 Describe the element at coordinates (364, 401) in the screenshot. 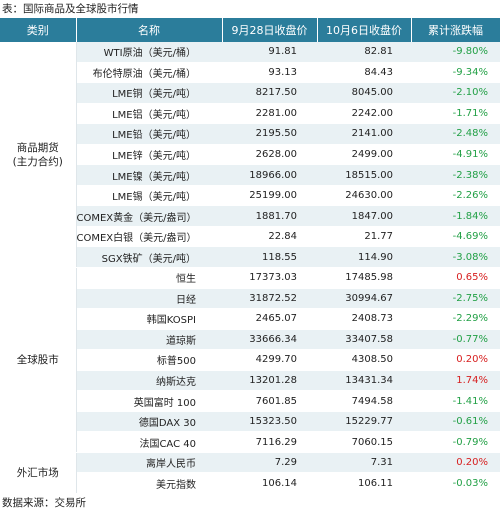

I see `close-oct6-cell: 7494.58` at that location.